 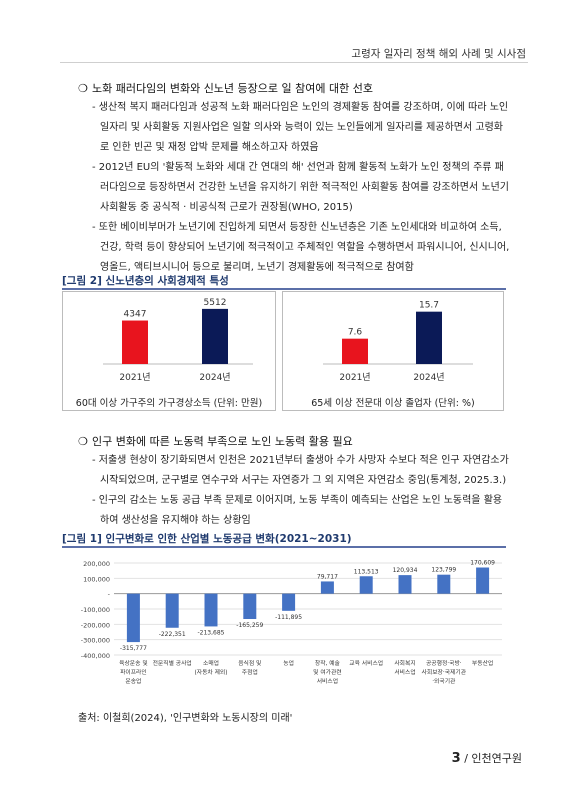 I want to click on chart-income-caption: 60대 이상 가구주의 가구경상소득 (단위: 만원), so click(x=169, y=403).